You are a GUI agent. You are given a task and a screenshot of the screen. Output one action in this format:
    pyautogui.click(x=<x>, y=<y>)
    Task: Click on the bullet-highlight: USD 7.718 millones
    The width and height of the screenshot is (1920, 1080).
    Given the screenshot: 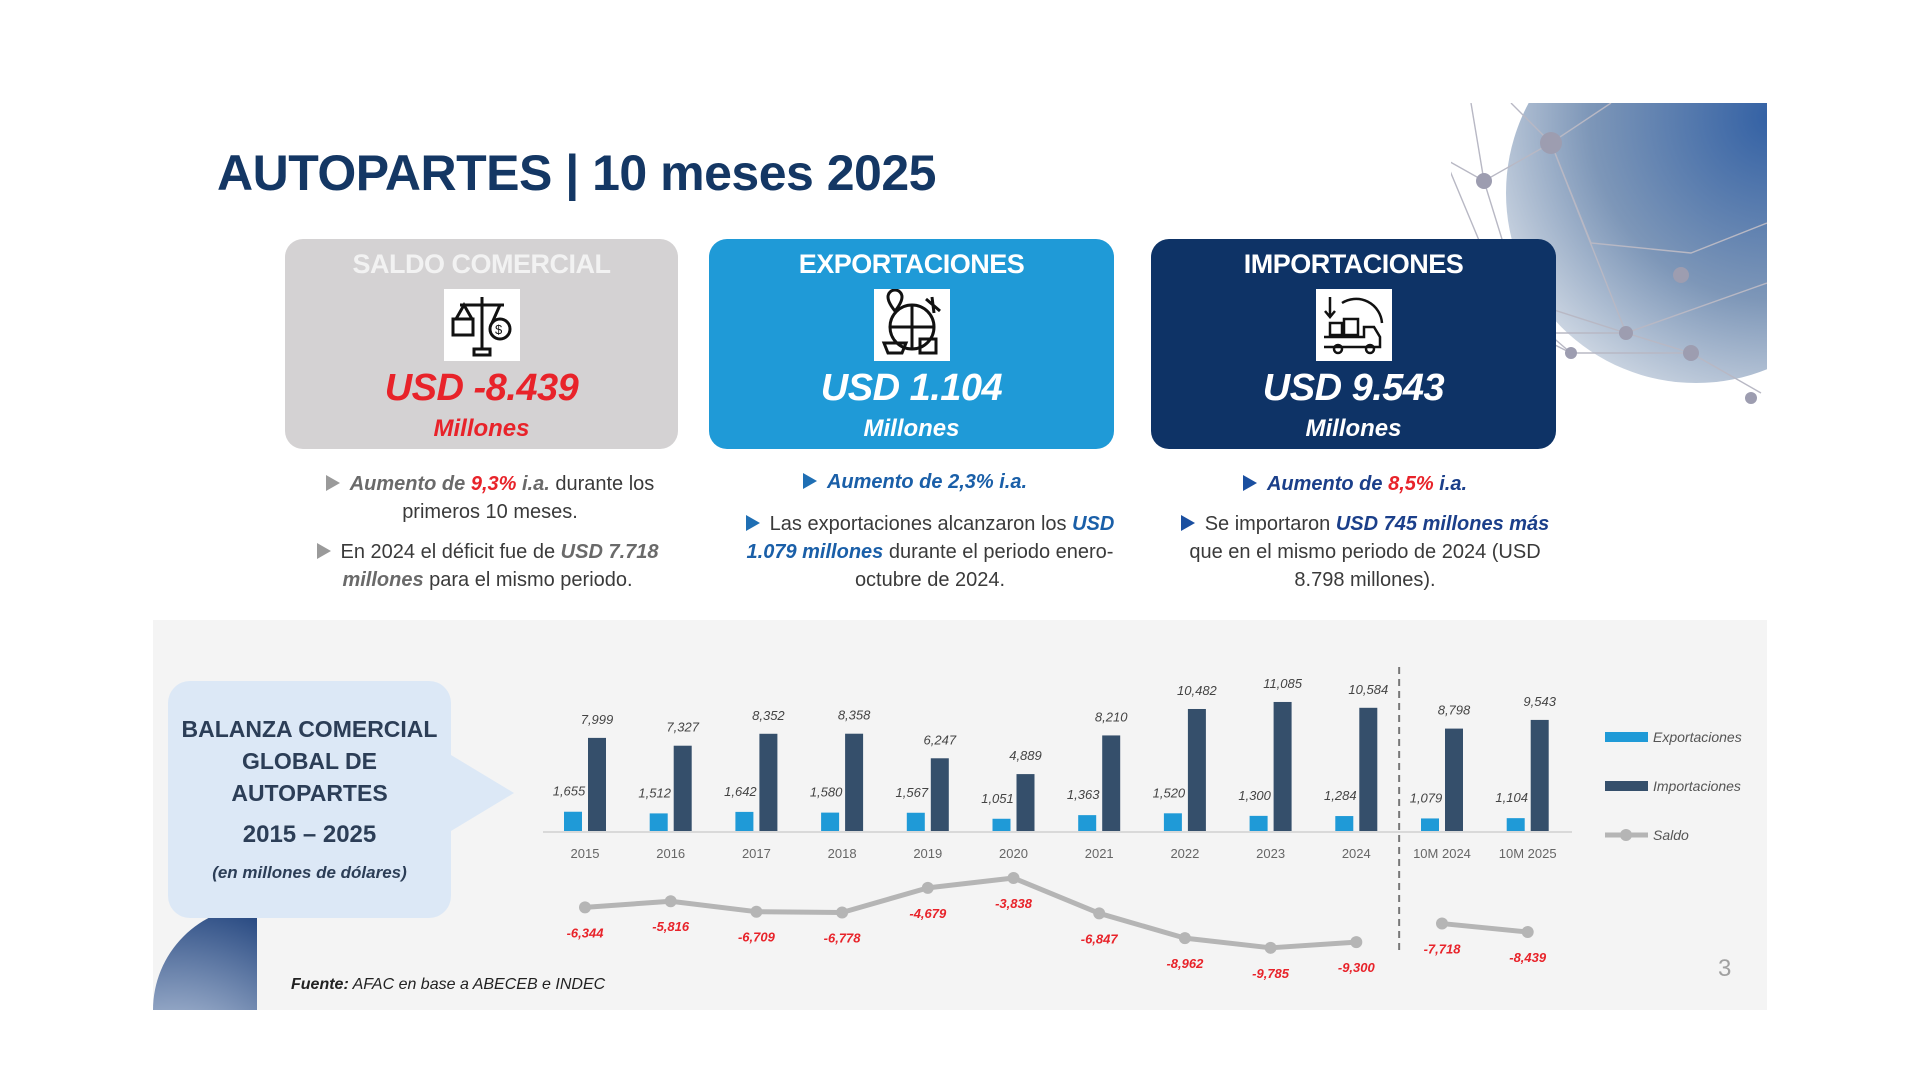 What is the action you would take?
    pyautogui.click(x=500, y=566)
    